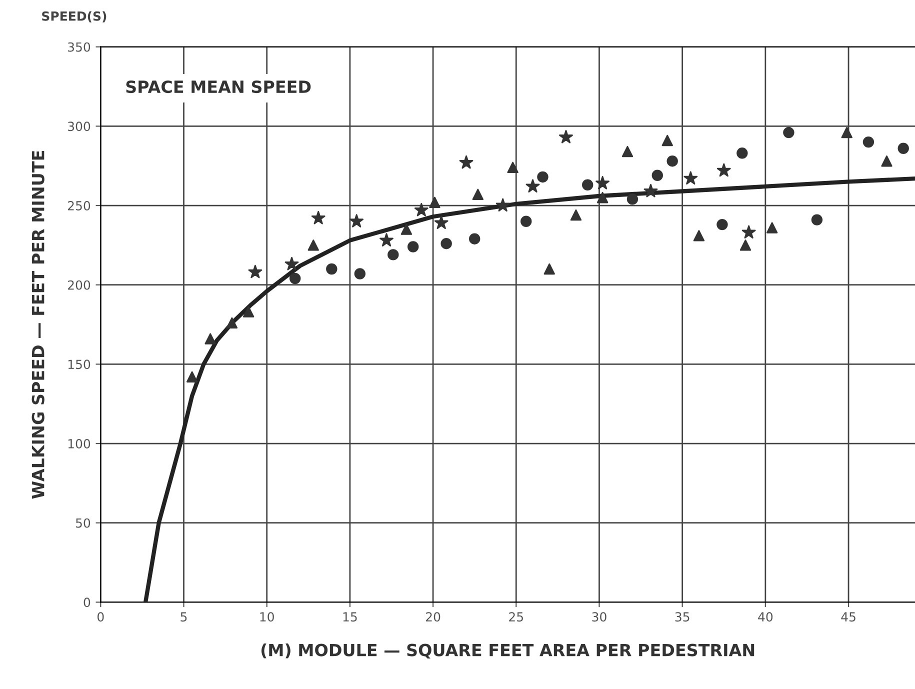 The height and width of the screenshot is (689, 915). Describe the element at coordinates (765, 617) in the screenshot. I see `x-tick-label: 40` at that location.